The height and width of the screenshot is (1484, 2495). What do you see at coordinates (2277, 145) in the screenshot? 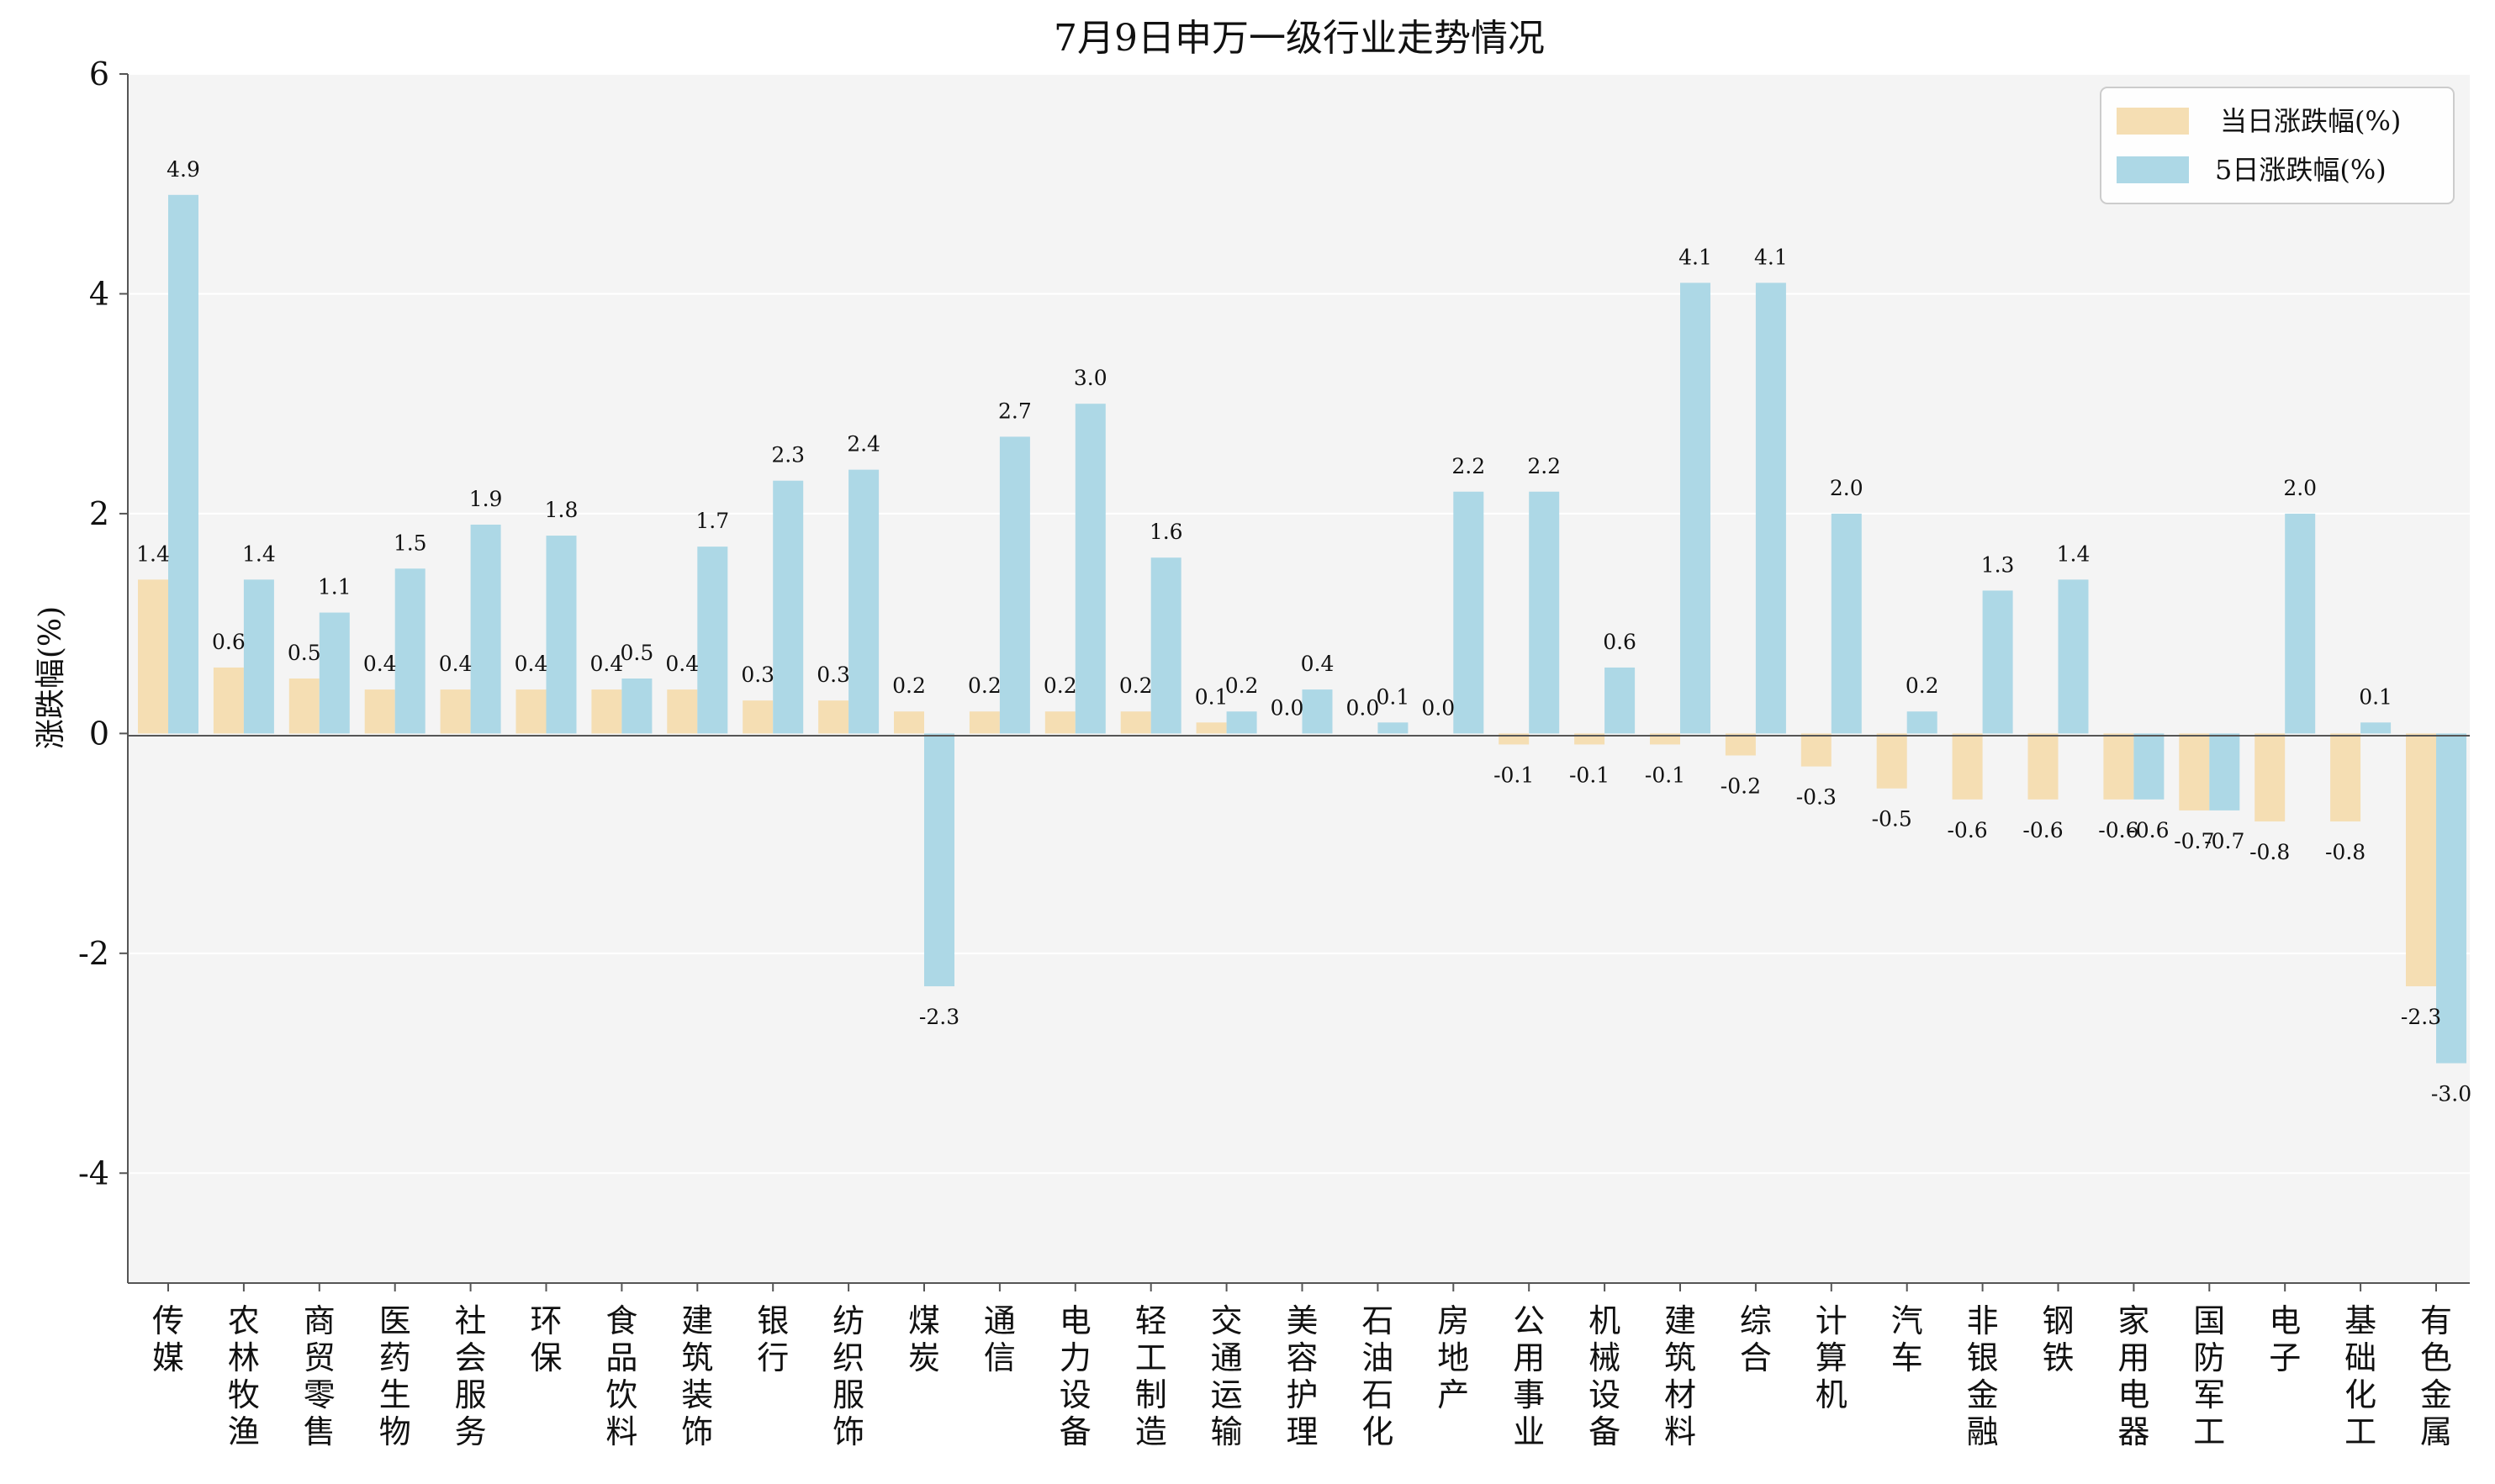
I see `legend: 当日涨跌幅(%) 5日涨跌幅(%)` at bounding box center [2277, 145].